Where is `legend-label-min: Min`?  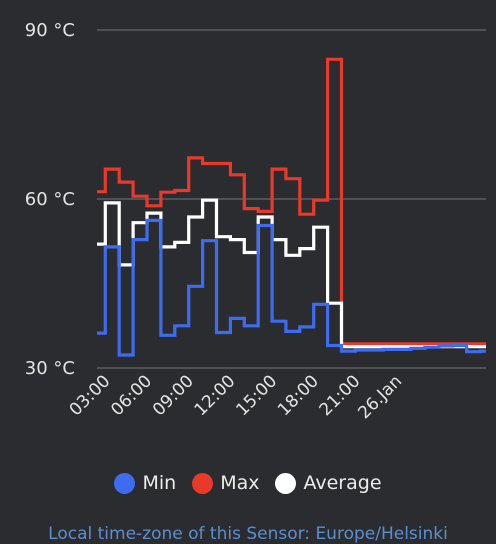 legend-label-min: Min is located at coordinates (159, 483).